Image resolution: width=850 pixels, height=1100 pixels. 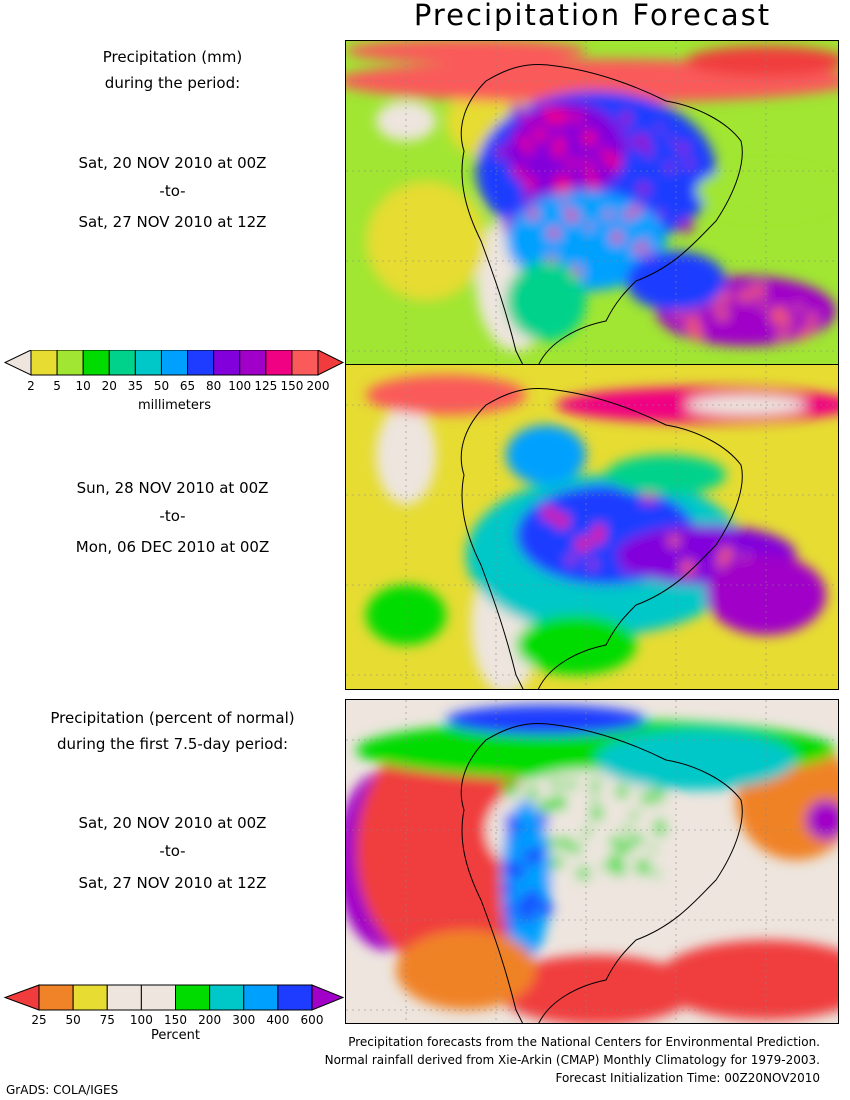 What do you see at coordinates (172, 57) in the screenshot?
I see `panel1-heading: Precipitation (mm)` at bounding box center [172, 57].